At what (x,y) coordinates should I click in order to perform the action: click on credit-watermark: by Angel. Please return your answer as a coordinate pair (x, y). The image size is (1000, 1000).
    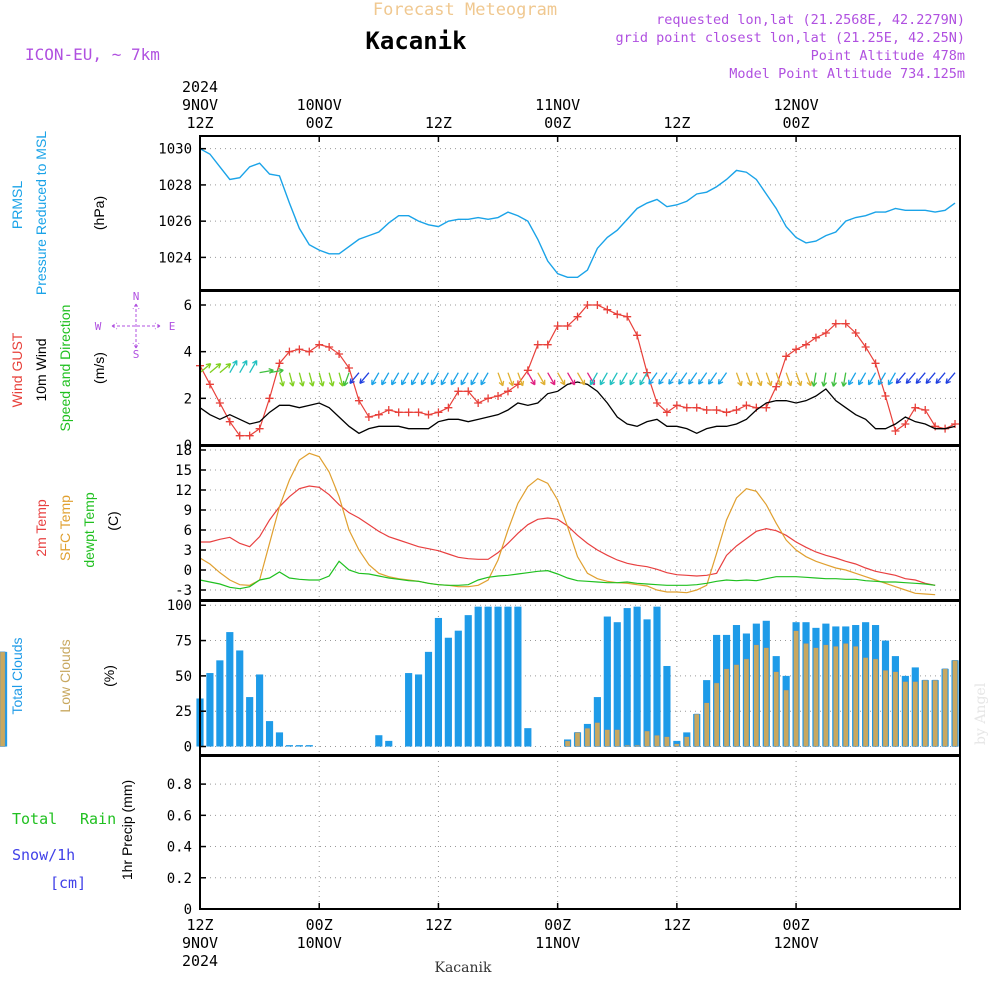
    Looking at the image, I should click on (981, 713).